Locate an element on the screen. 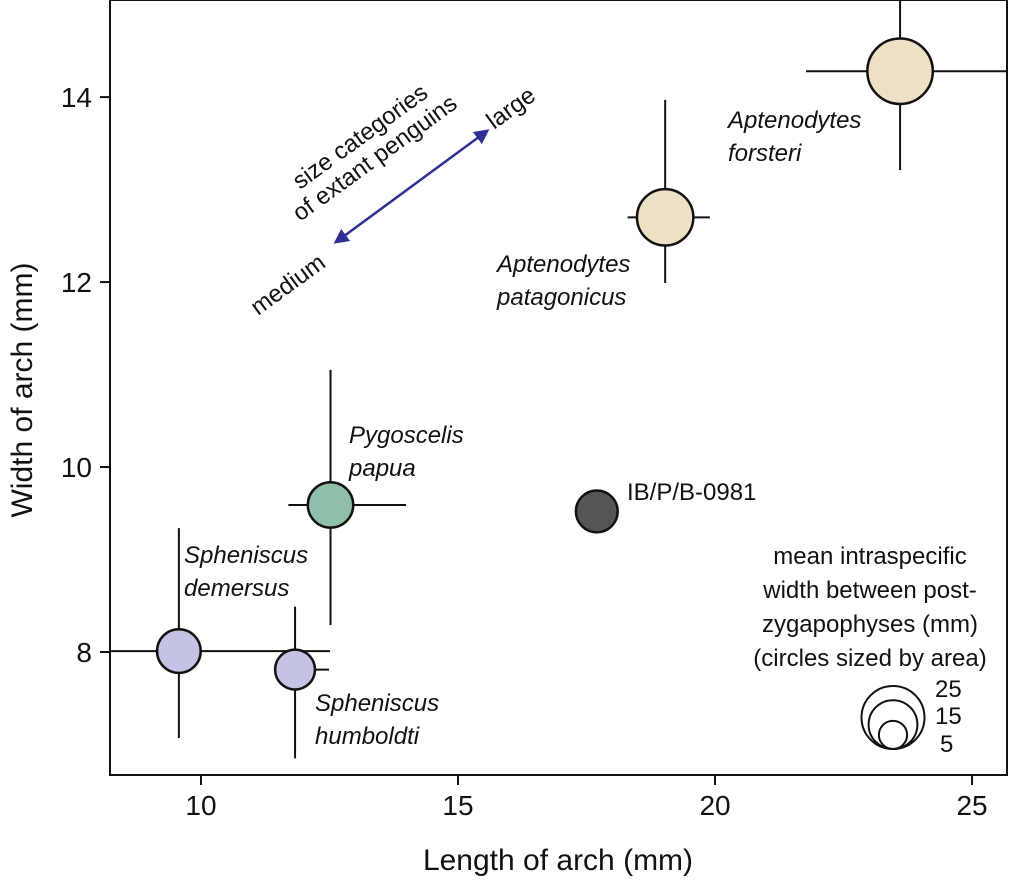 The height and width of the screenshot is (883, 1010). legend-title-3: zygapophyses (mm) is located at coordinates (870, 624).